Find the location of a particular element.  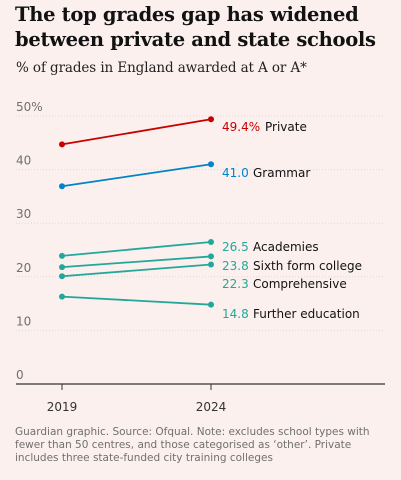

y-tick-label-50: 50% is located at coordinates (29, 107).